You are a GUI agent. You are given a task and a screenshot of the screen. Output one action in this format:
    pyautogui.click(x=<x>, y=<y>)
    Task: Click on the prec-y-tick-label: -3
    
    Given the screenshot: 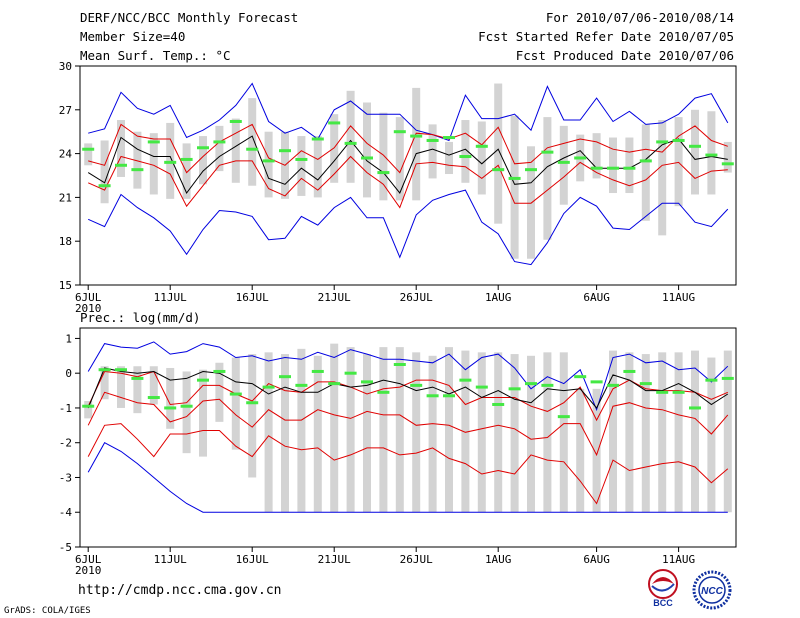 What is the action you would take?
    pyautogui.click(x=65, y=477)
    